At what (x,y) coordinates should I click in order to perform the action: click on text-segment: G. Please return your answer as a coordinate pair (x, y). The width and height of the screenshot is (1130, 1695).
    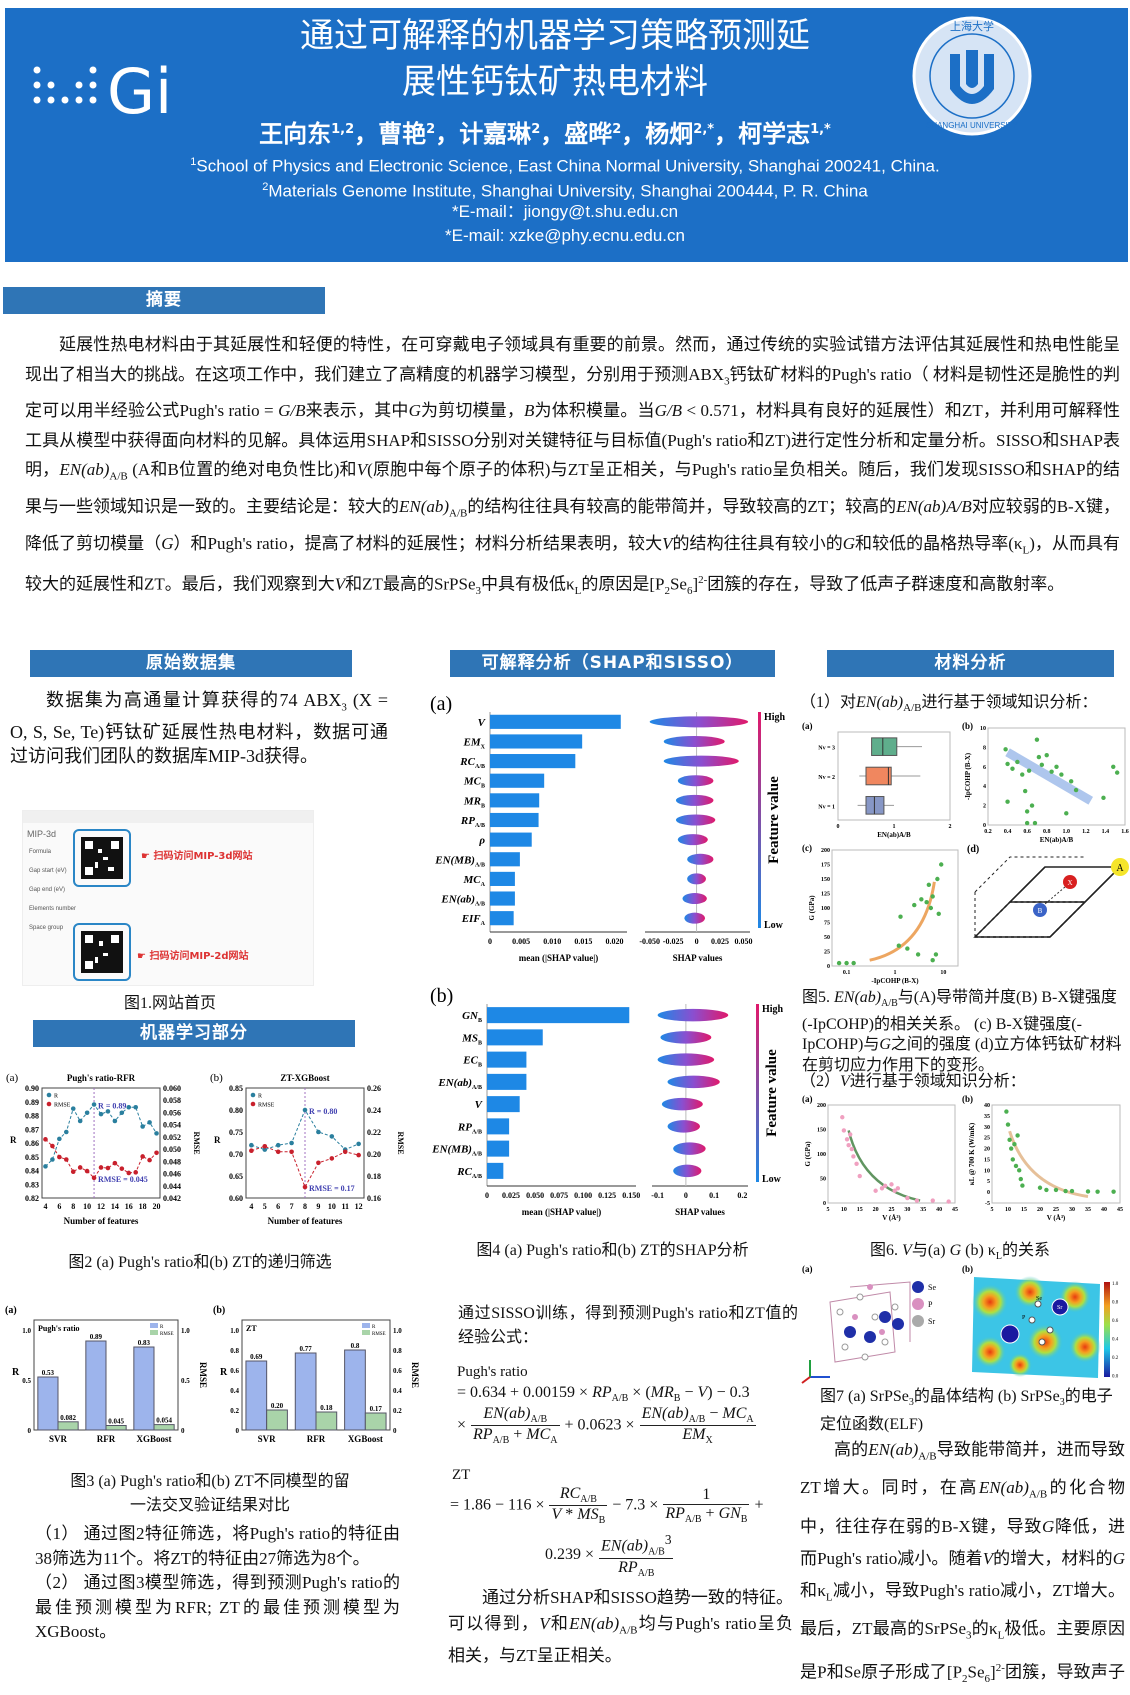
    Looking at the image, I should click on (885, 1045).